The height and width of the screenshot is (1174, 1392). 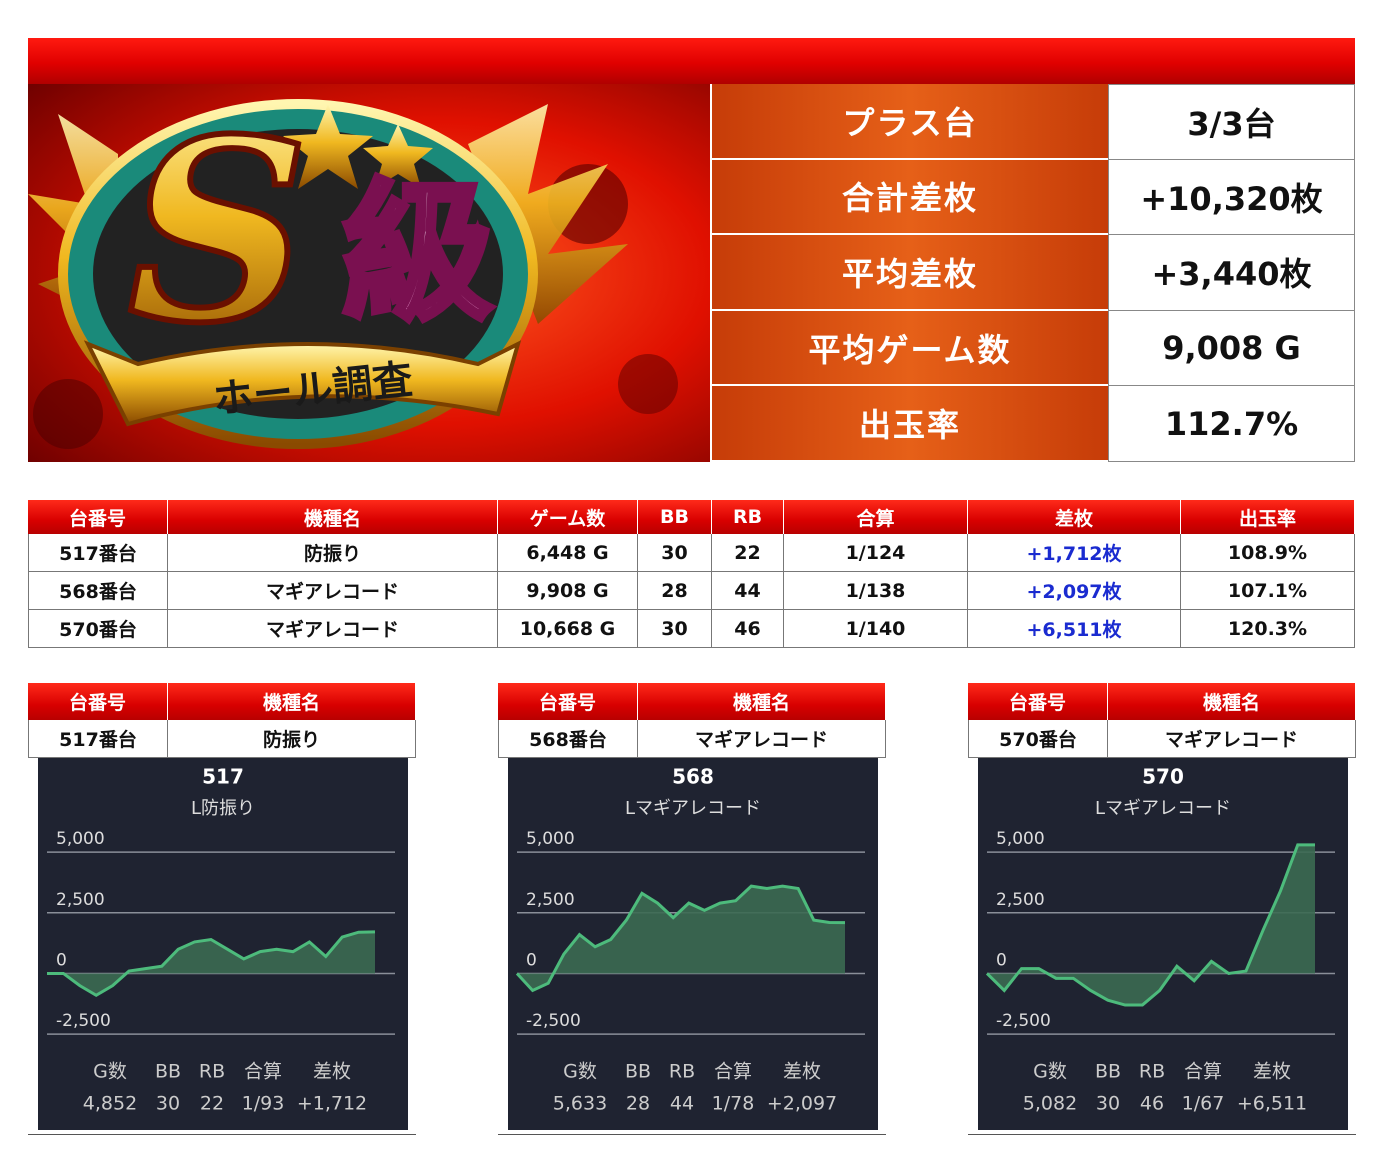 What do you see at coordinates (675, 517) in the screenshot?
I see `column-header: BB` at bounding box center [675, 517].